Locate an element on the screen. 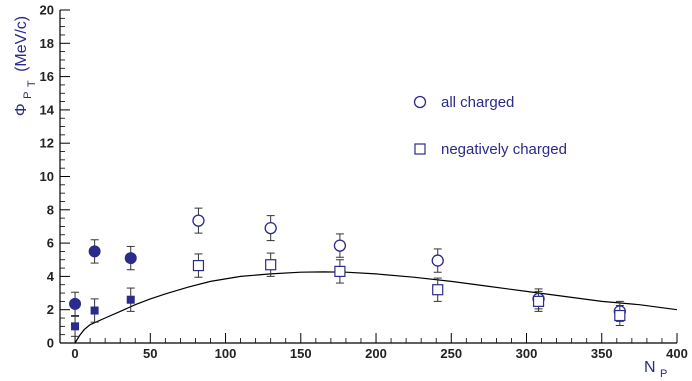 This screenshot has height=381, width=692. svg-text: N P is located at coordinates (655, 369).